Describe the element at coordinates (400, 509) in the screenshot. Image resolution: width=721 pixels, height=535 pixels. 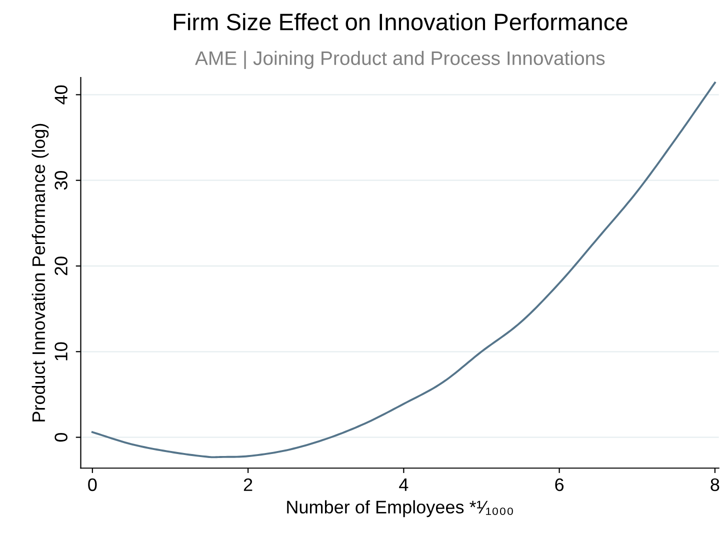
I see `x-axis-title: Number of Employees *¹⁄₁₀₀₀` at that location.